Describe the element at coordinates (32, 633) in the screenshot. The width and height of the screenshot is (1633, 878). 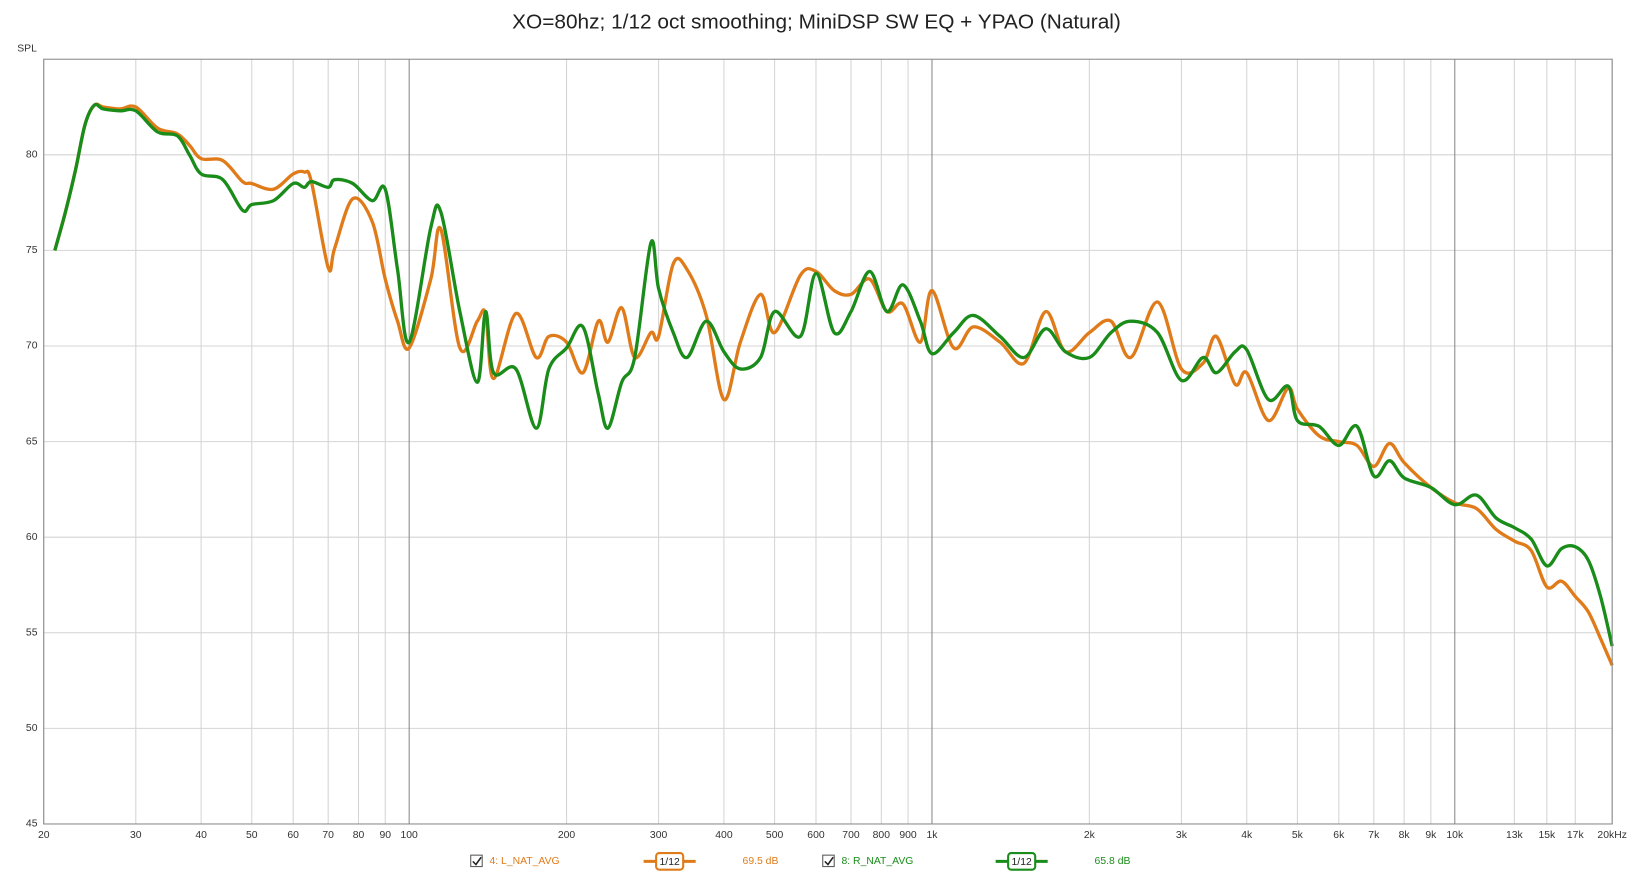
I see `y-tick-label: 55` at that location.